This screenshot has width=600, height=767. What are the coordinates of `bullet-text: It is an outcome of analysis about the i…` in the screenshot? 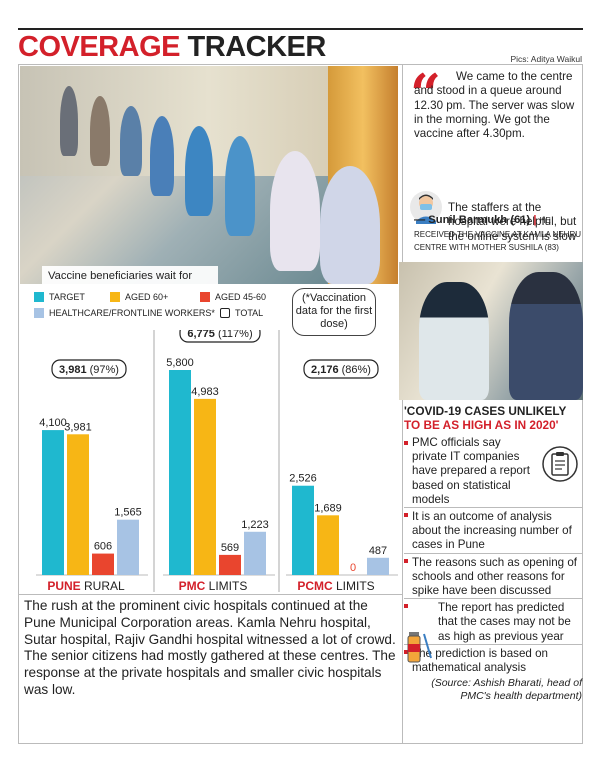 It's located at (492, 531).